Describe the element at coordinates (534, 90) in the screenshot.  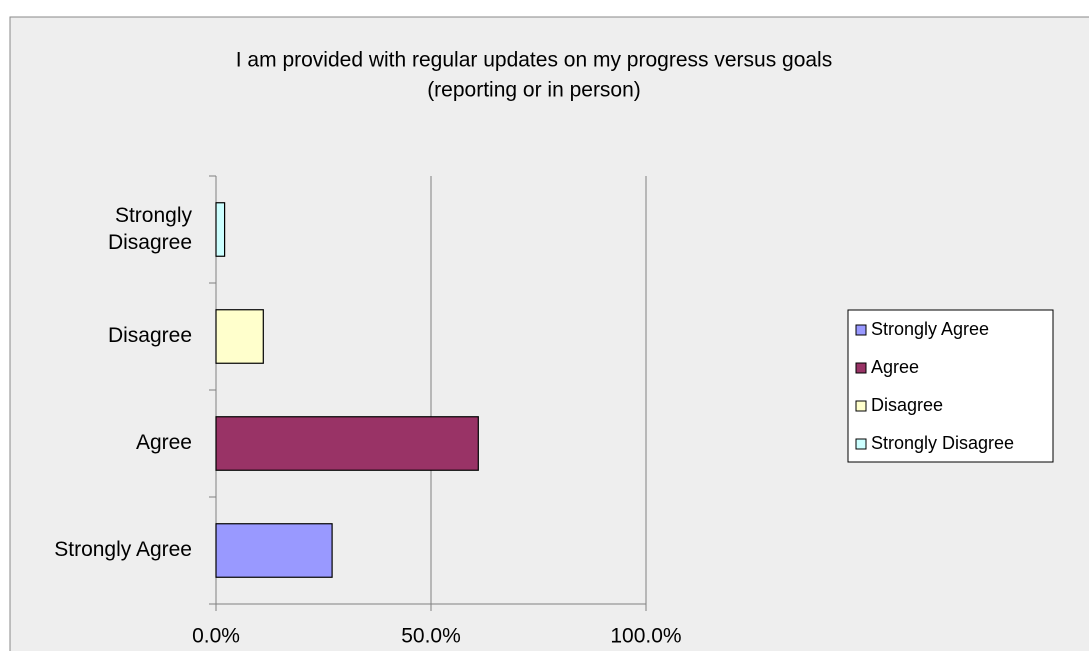
I see `chart-title: (reporting or in person)` at that location.